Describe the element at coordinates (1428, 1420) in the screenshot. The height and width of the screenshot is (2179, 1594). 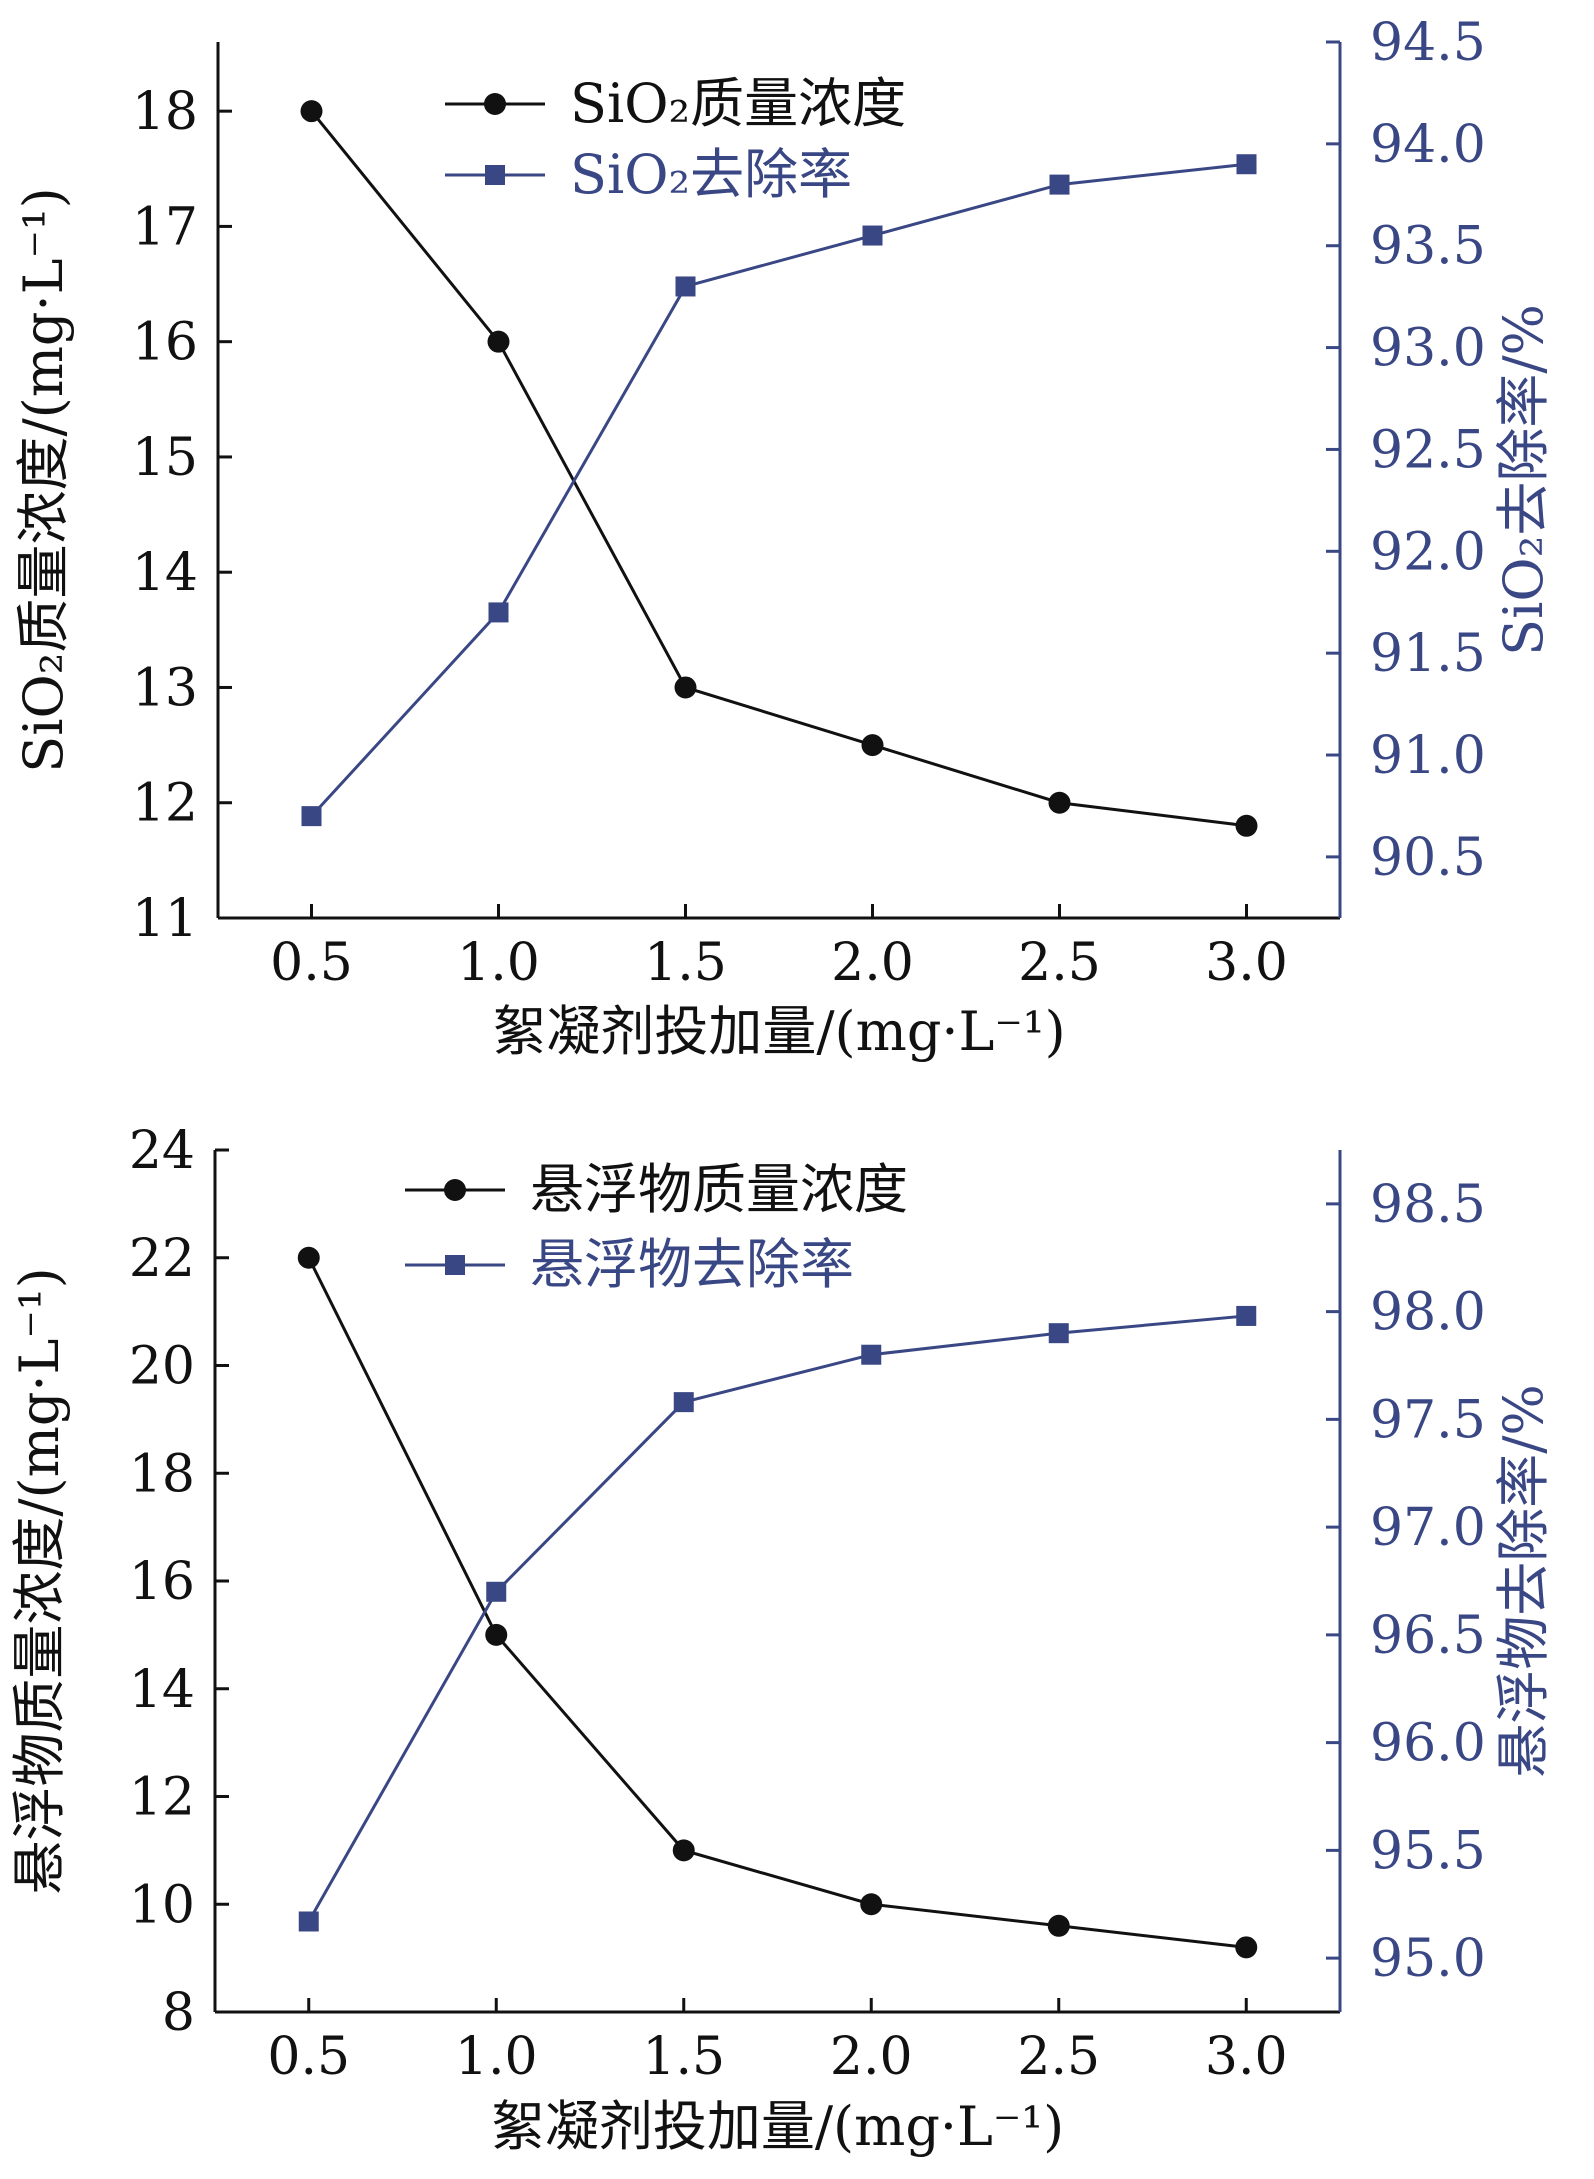
I see `right-y-tick-label: 97.5` at that location.